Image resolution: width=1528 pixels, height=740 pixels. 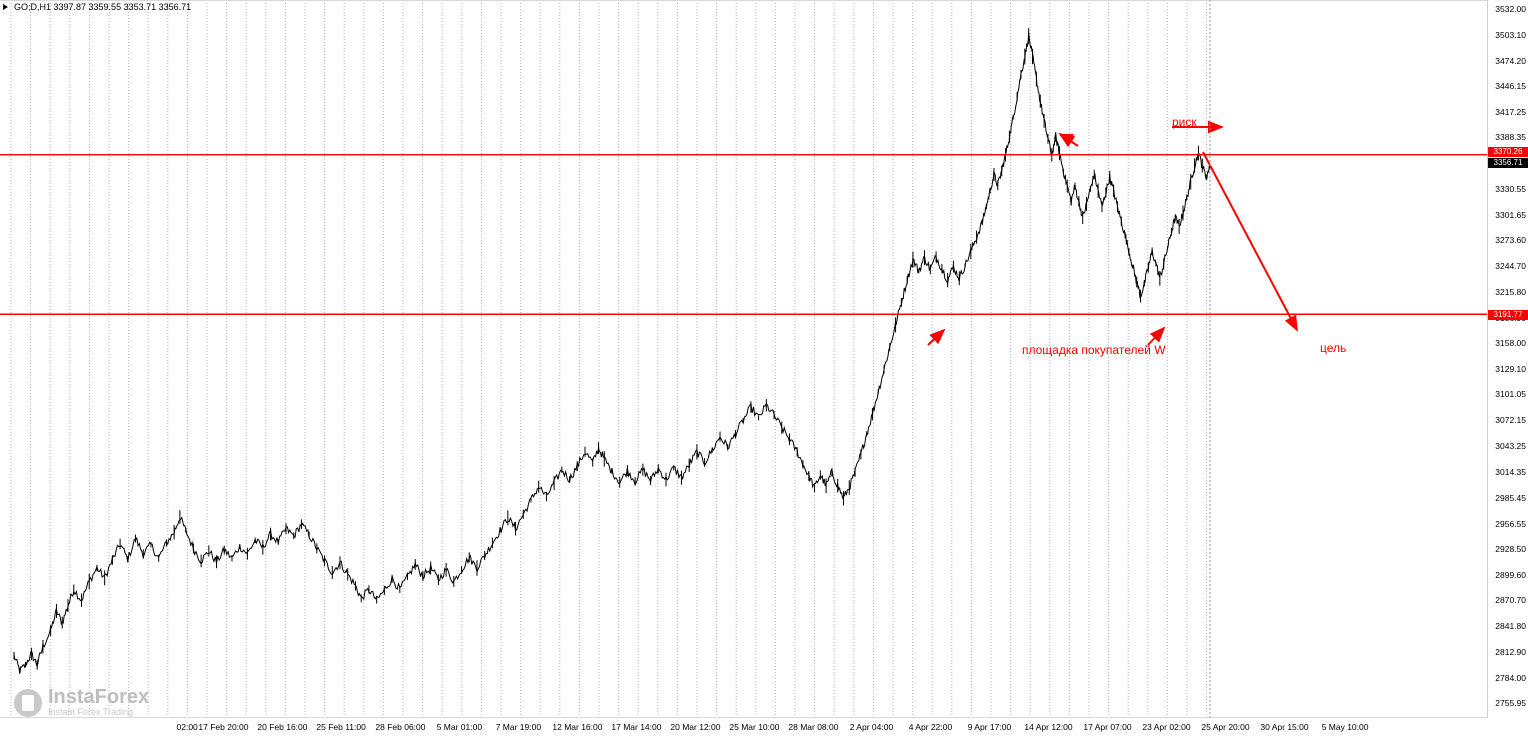 What do you see at coordinates (1068, 140) in the screenshot?
I see `resistance-marker-icon` at bounding box center [1068, 140].